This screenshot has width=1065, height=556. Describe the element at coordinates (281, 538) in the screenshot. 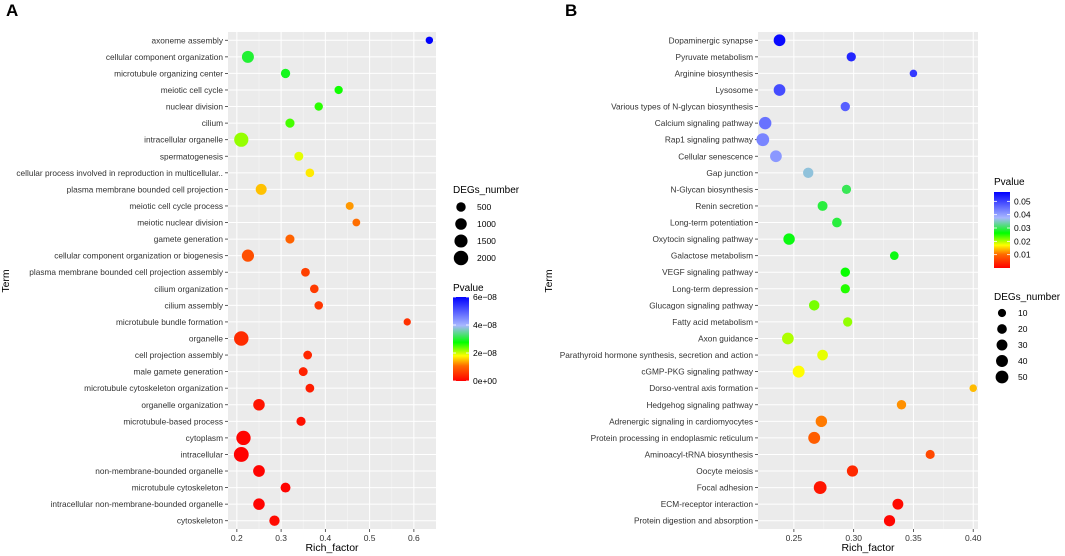

I see `x-tick-label: 0.3` at that location.